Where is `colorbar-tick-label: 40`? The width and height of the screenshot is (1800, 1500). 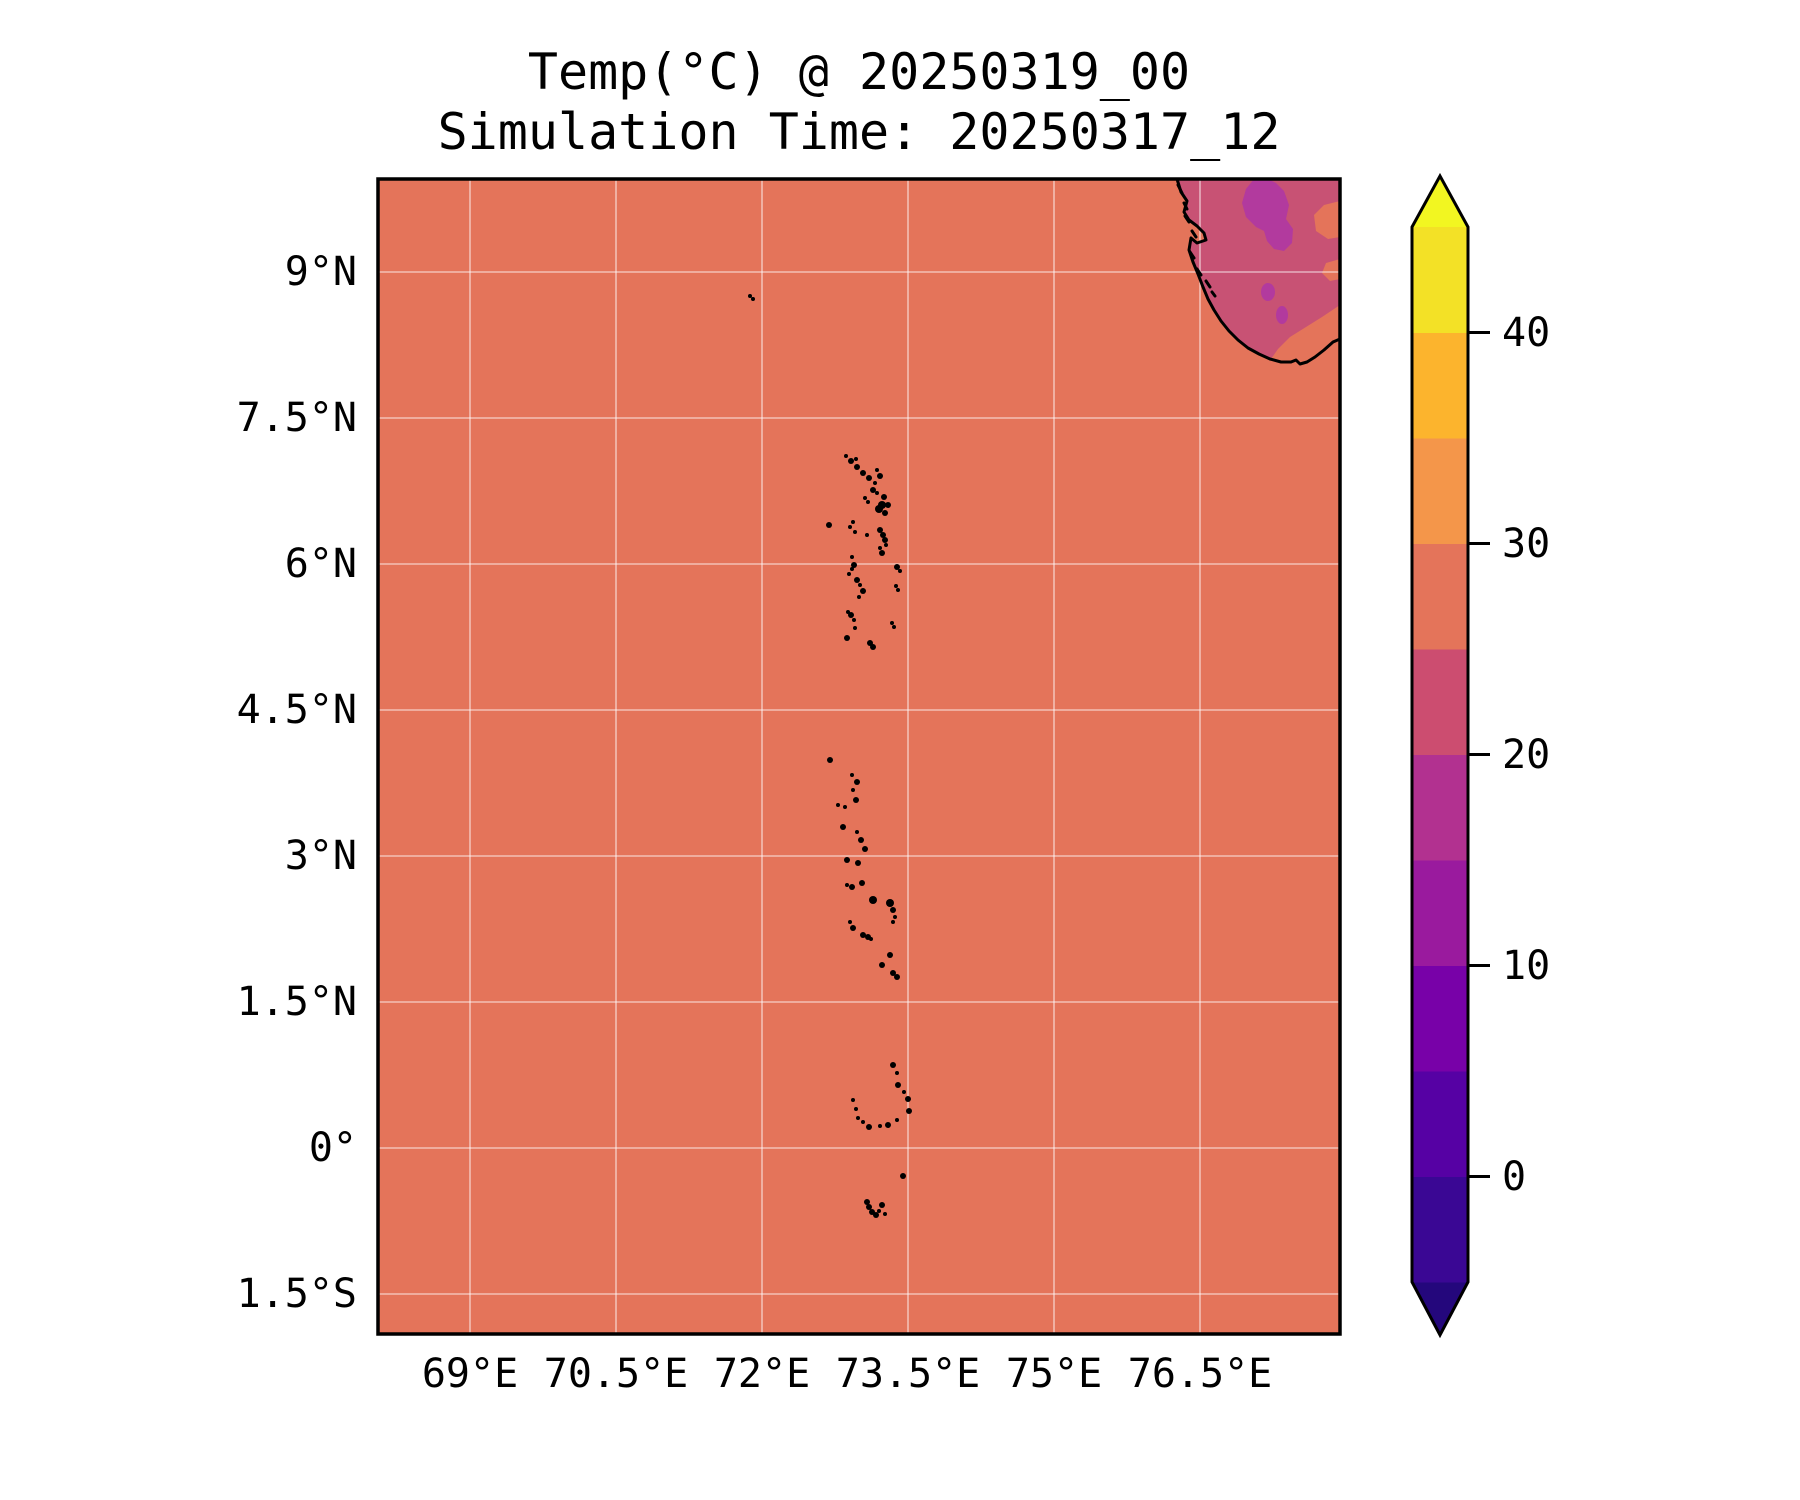 colorbar-tick-label: 40 is located at coordinates (1526, 332).